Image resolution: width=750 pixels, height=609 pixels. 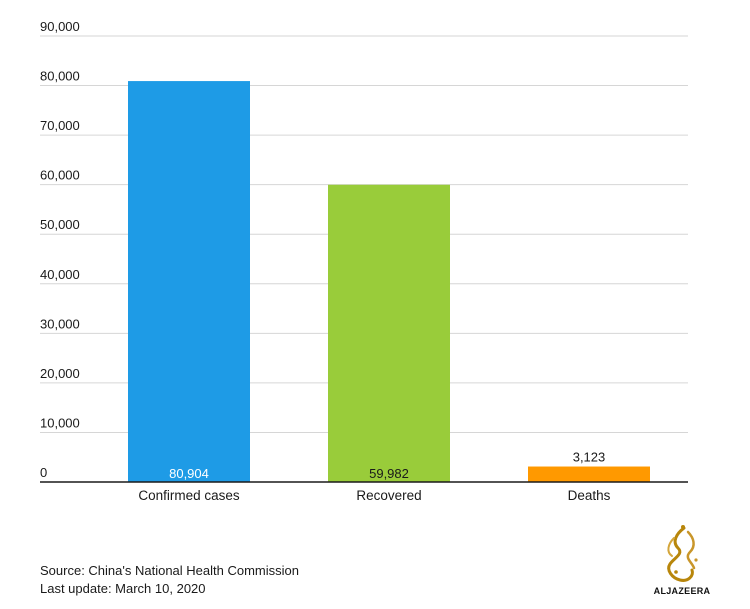 I want to click on y-tick-label: 10,000, so click(x=60, y=422).